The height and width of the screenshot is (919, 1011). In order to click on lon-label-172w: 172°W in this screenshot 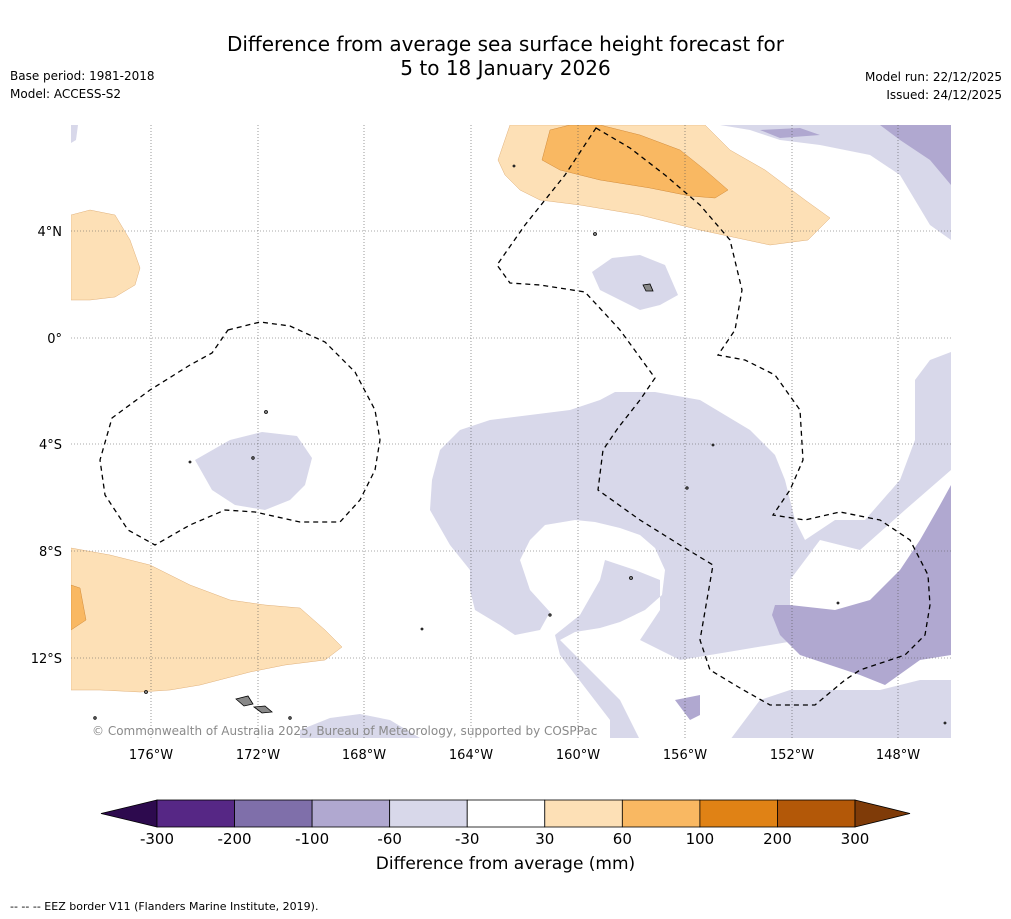, I will do `click(258, 755)`.